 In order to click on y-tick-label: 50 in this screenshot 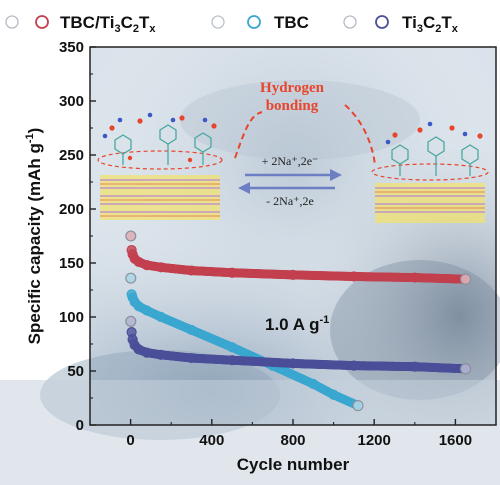, I will do `click(75, 371)`.